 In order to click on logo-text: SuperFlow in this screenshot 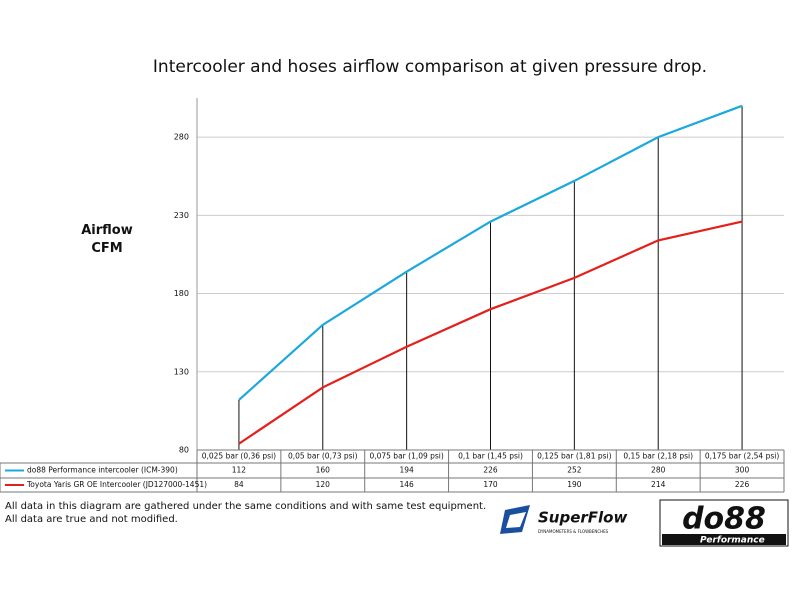, I will do `click(582, 518)`.